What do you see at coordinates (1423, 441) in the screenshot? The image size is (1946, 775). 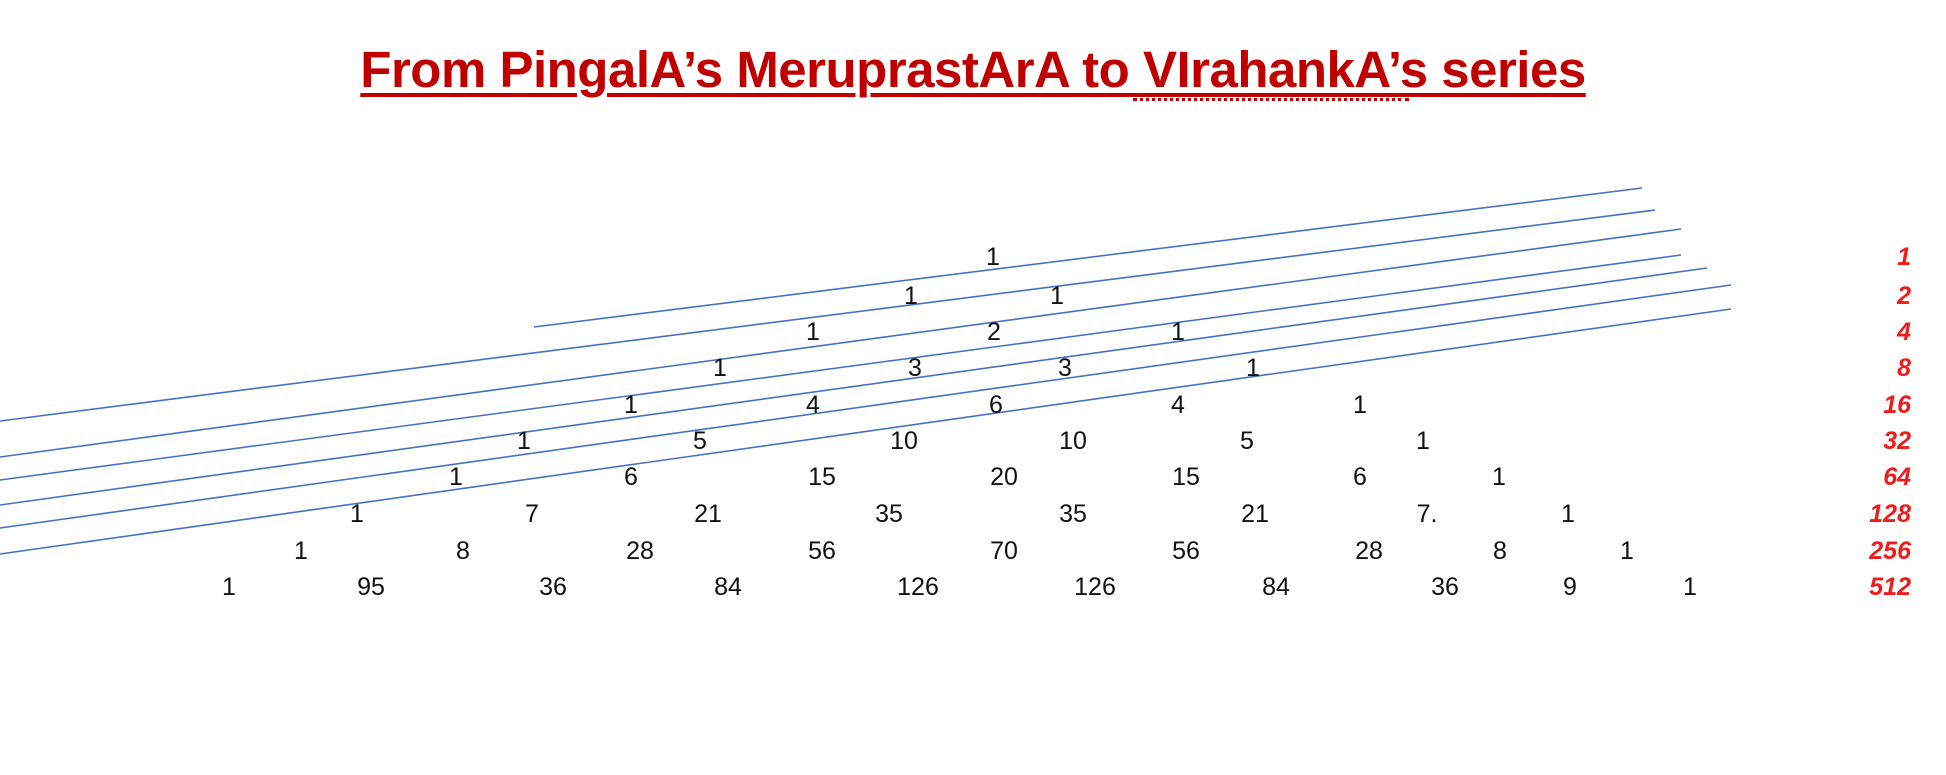 I see `triangle-number-r6-c6: 1` at bounding box center [1423, 441].